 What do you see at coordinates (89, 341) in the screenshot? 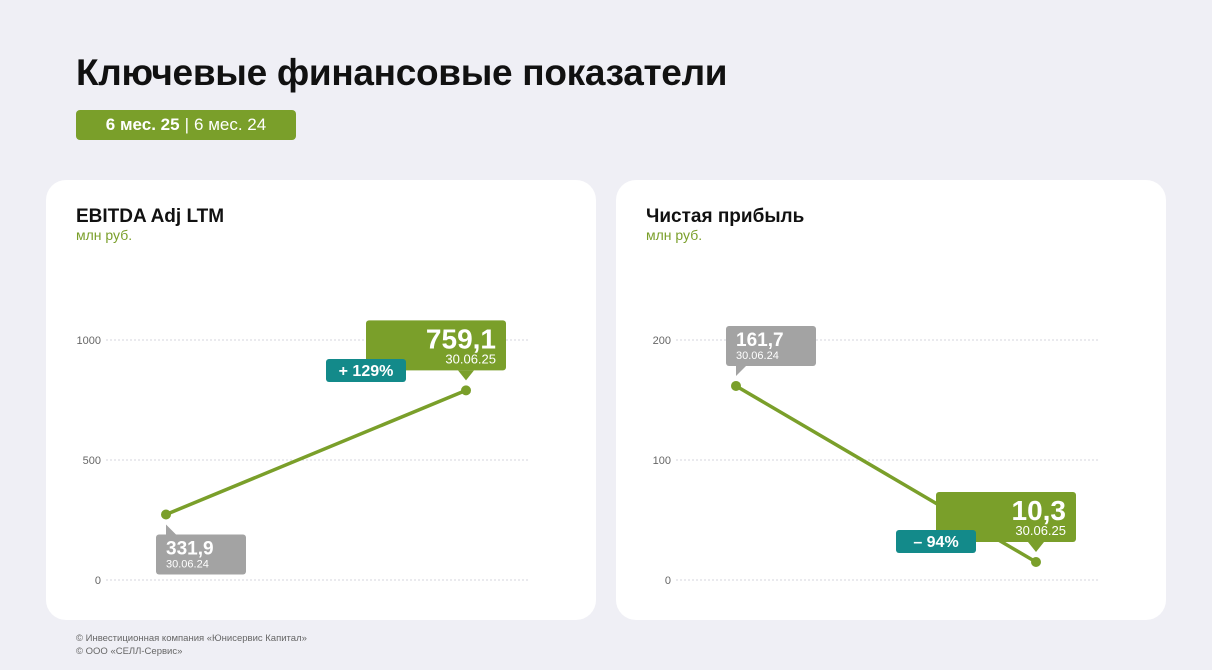
I see `y-tick-label: 1000` at bounding box center [89, 341].